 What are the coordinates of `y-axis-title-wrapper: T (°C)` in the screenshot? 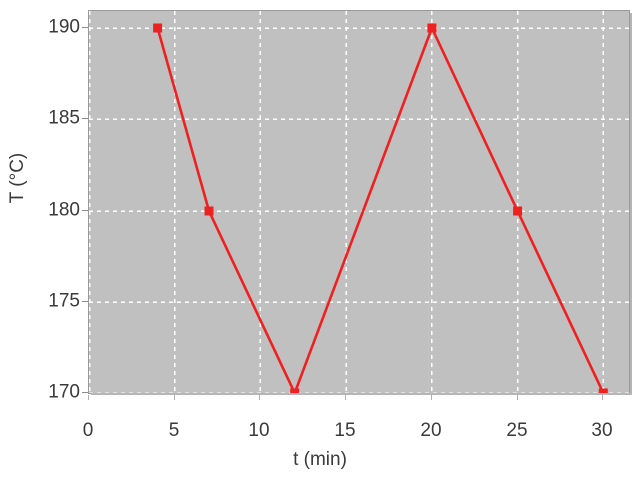 It's located at (17, 178).